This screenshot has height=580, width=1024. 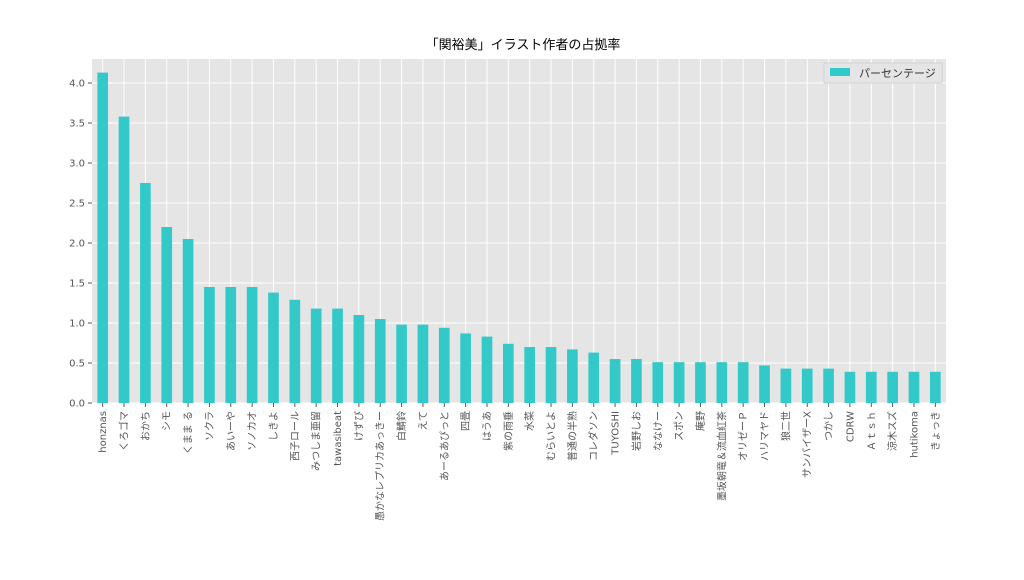 I want to click on legend-label: パーセンテージ, so click(x=897, y=73).